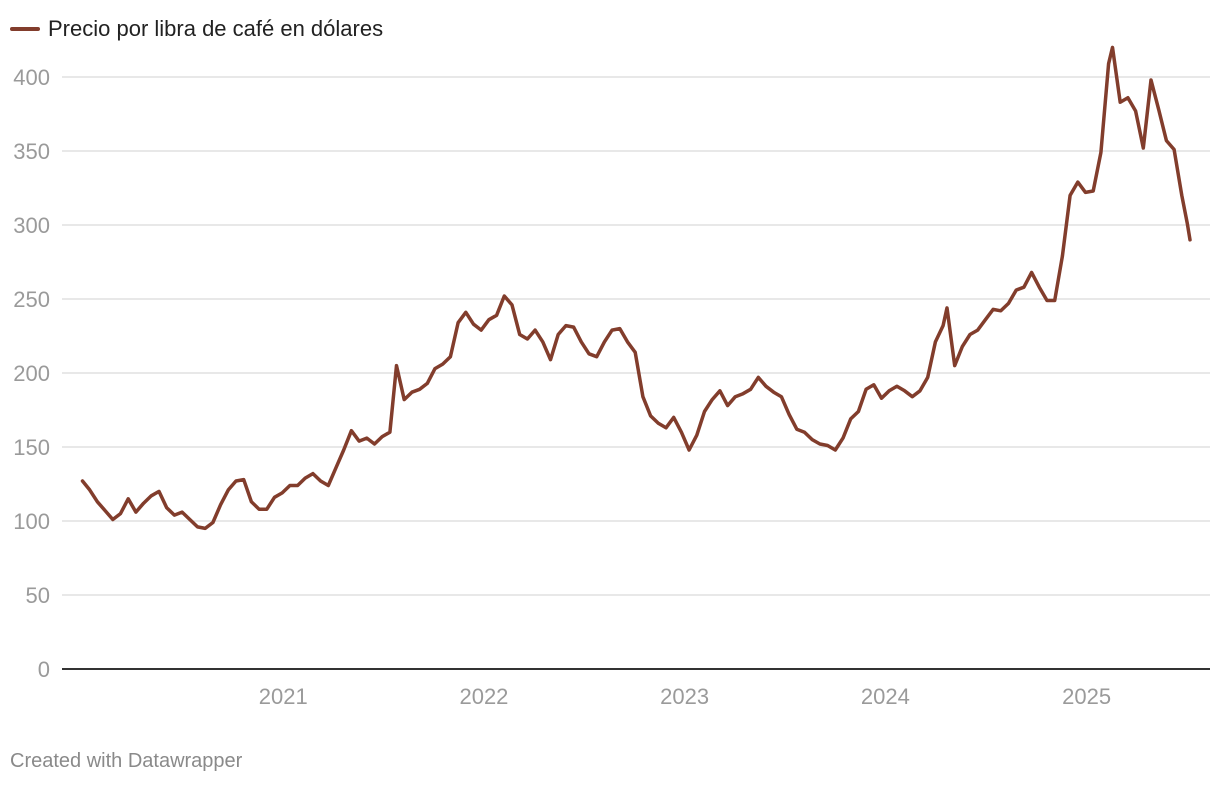  What do you see at coordinates (25, 29) in the screenshot?
I see `legend-line-swatch` at bounding box center [25, 29].